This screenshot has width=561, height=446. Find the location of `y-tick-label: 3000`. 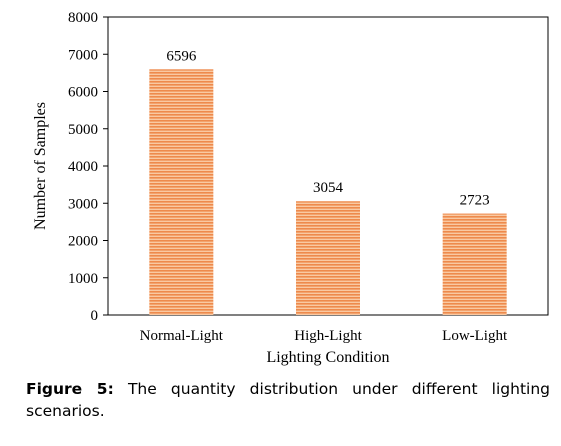

y-tick-label: 3000 is located at coordinates (83, 204).